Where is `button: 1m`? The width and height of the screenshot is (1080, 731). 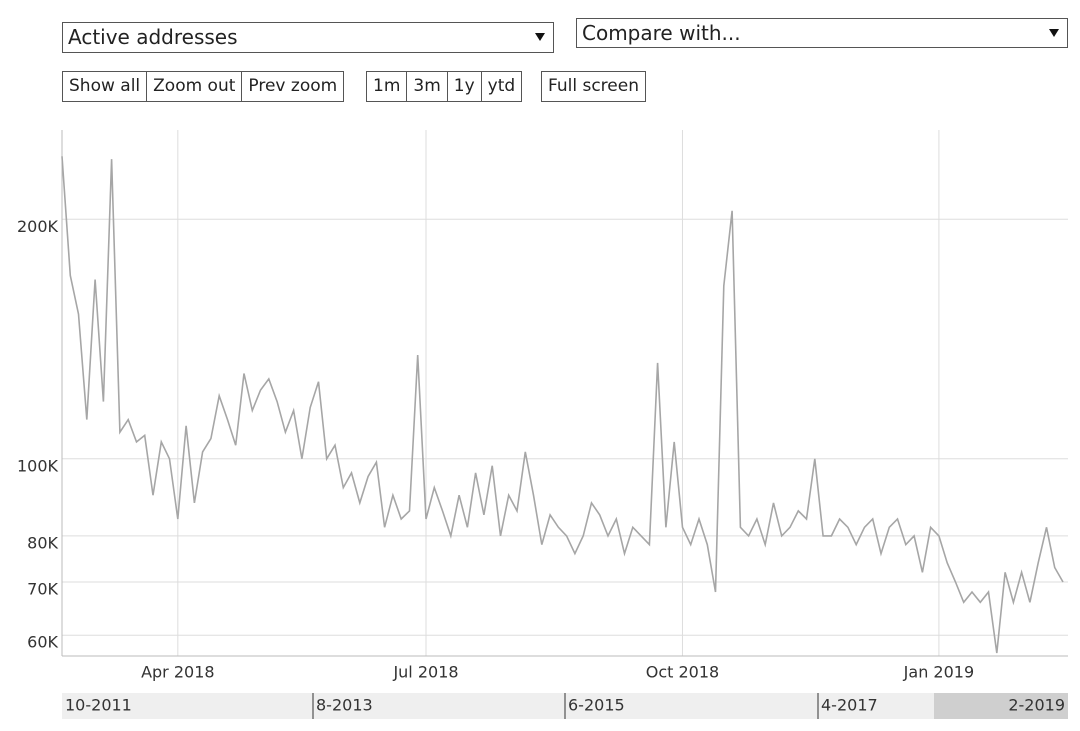 button: 1m is located at coordinates (387, 86).